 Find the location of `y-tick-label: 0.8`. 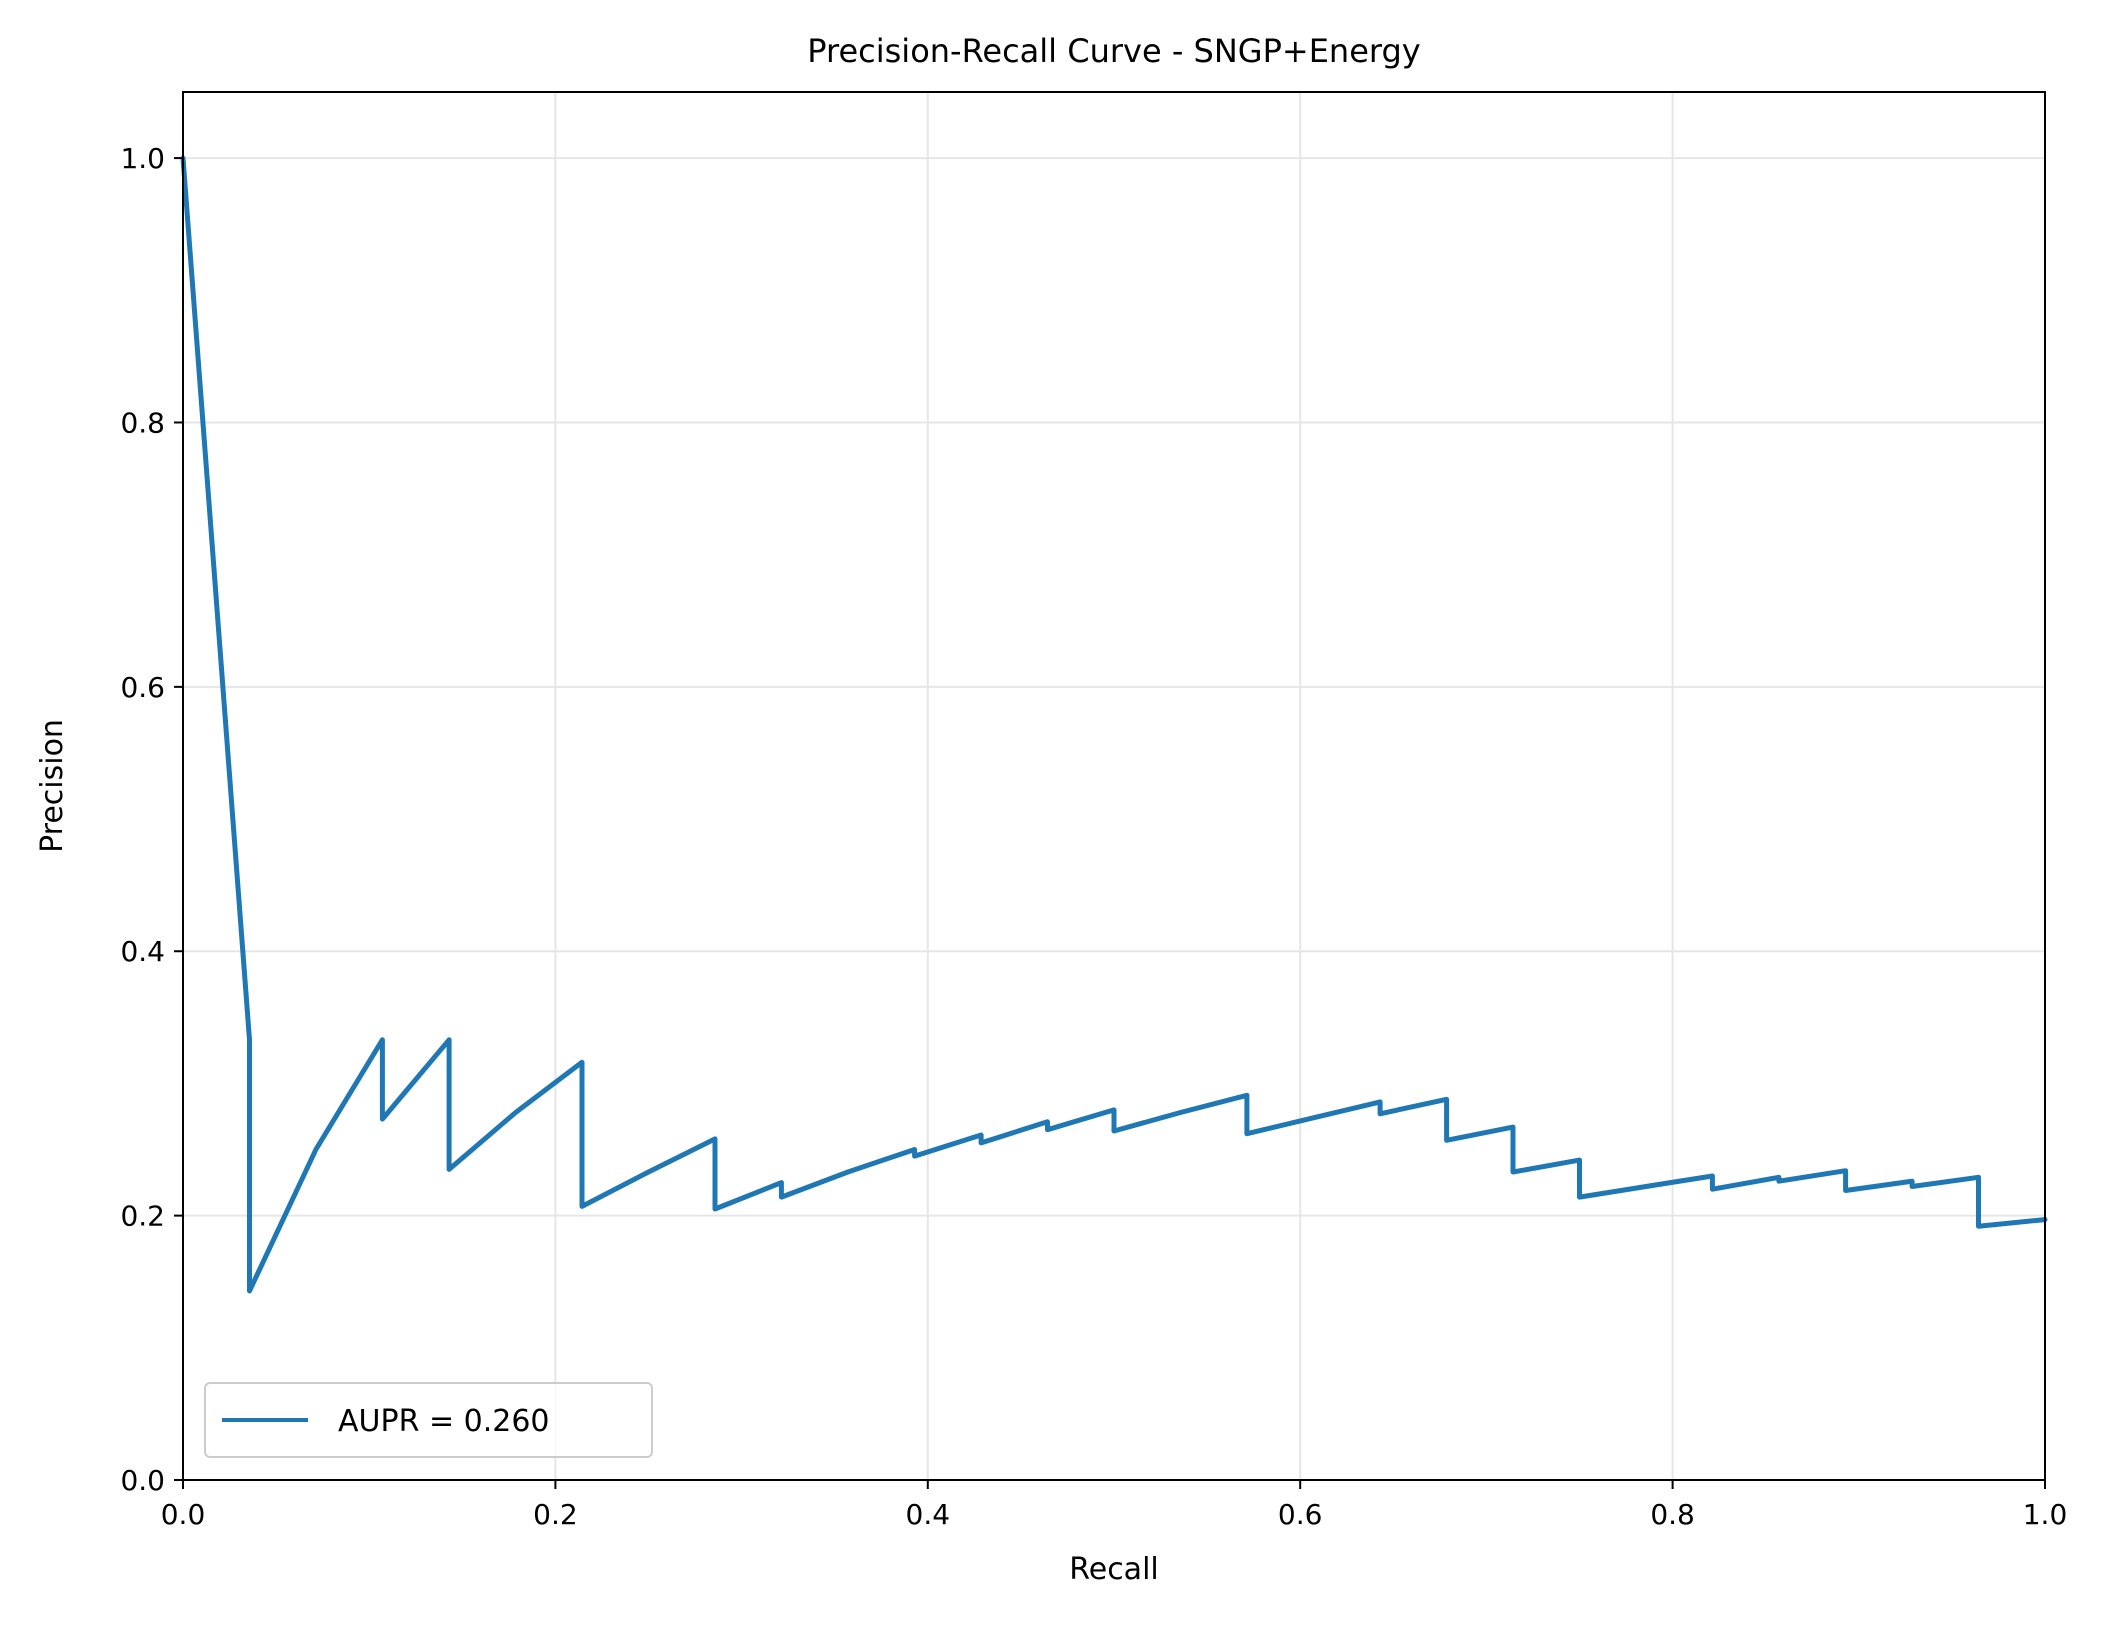

y-tick-label: 0.8 is located at coordinates (142, 422).